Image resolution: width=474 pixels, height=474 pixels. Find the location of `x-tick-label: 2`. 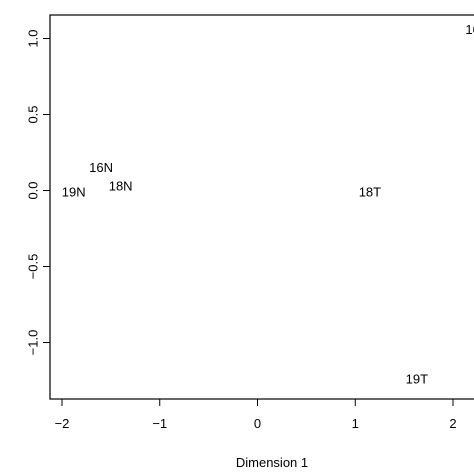

x-tick-label: 2 is located at coordinates (452, 423).